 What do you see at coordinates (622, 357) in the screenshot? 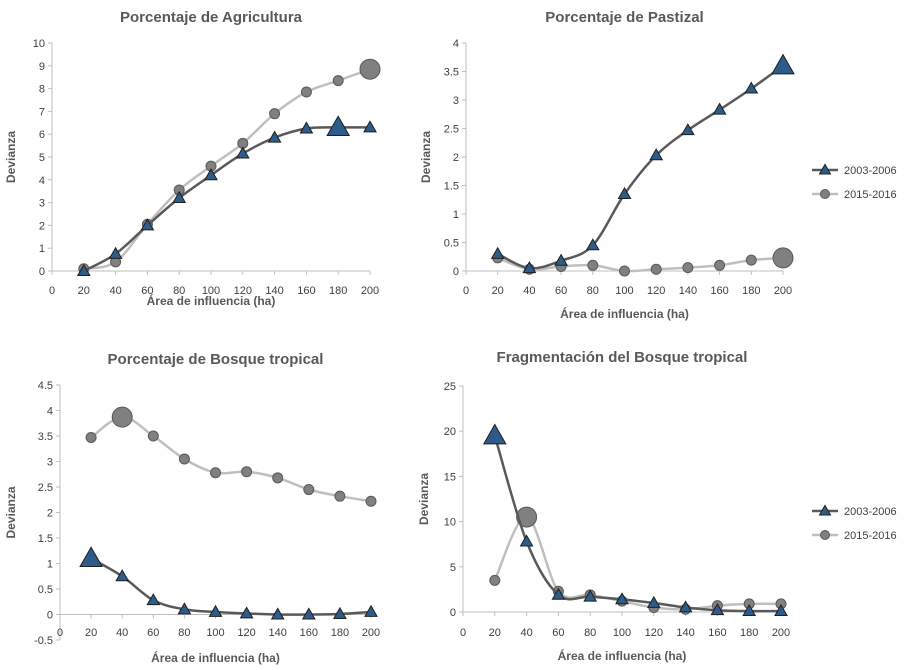
I see `chart-title: Fragmentación del Bosque tropical` at bounding box center [622, 357].